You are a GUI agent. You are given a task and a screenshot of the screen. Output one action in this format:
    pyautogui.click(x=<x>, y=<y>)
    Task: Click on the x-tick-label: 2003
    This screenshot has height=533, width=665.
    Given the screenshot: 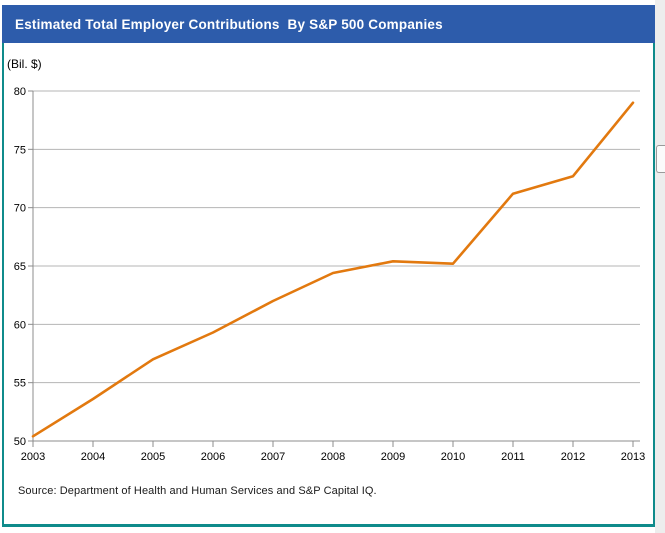 What is the action you would take?
    pyautogui.click(x=33, y=457)
    